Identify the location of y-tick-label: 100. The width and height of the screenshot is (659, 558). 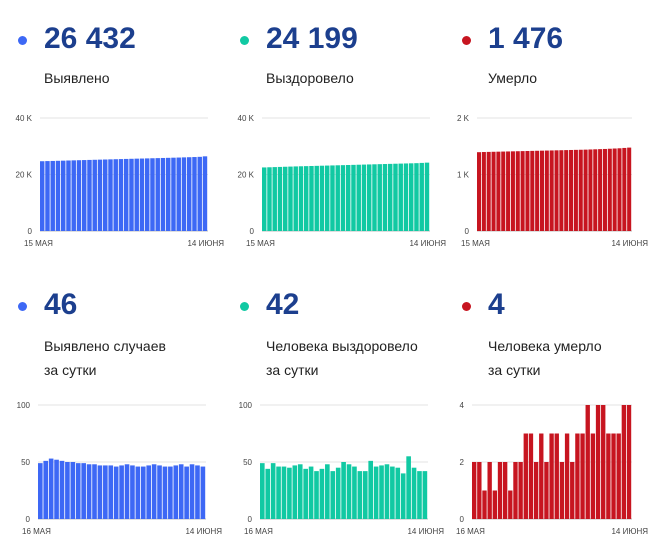
(246, 405).